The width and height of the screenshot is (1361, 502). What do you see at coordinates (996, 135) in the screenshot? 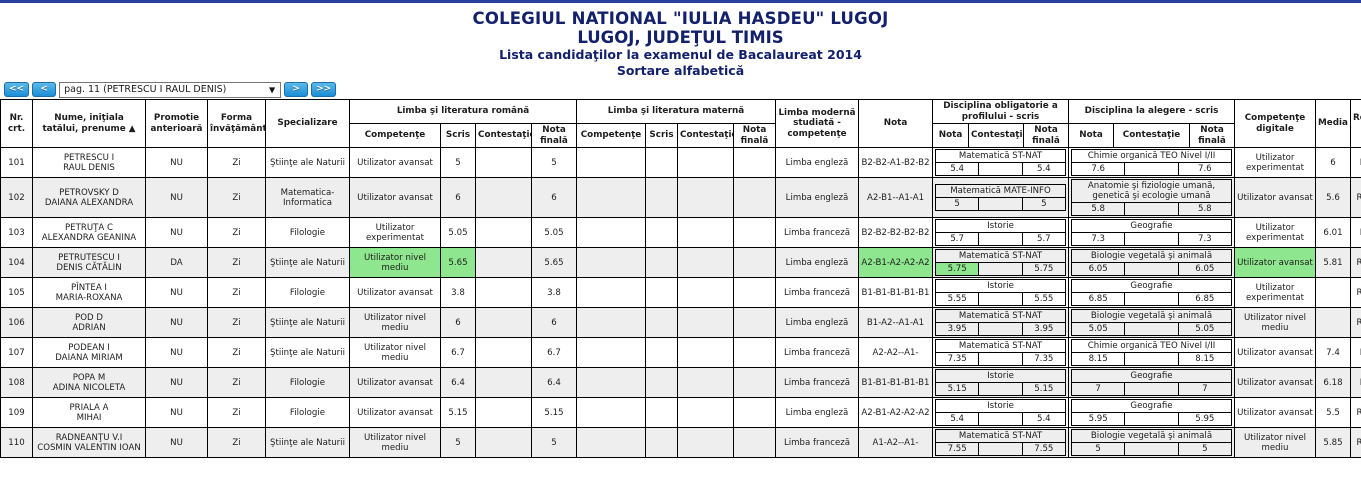
I see `col-obligatorie-contestatie: Contestaţie` at bounding box center [996, 135].